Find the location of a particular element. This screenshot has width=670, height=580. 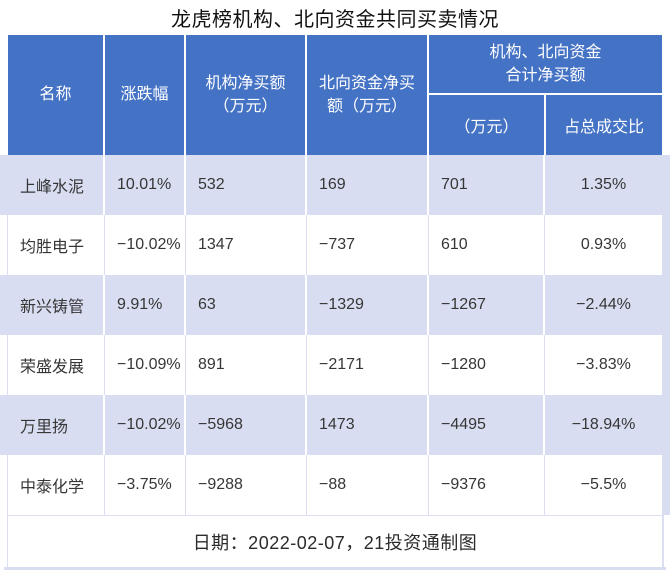

cell-stock-name: 万里扬 is located at coordinates (56, 425).